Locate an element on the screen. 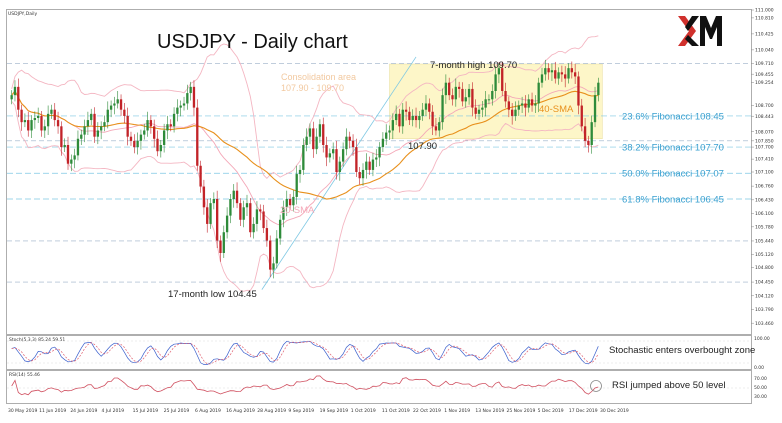 This screenshot has height=423, width=782. low-annotation: 17-month low 104.45 is located at coordinates (212, 294).